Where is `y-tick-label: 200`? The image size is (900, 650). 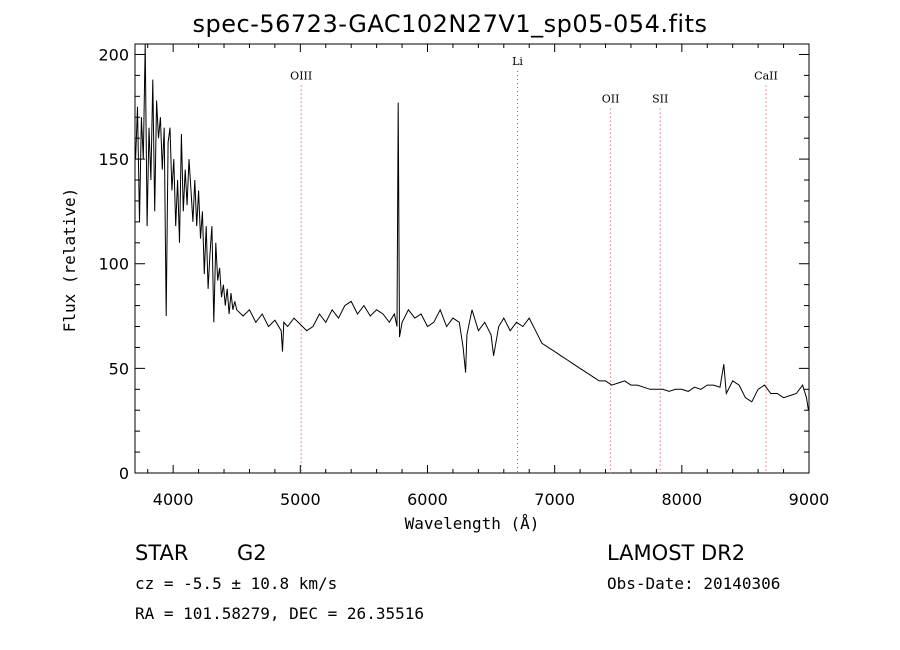
y-tick-label: 200 is located at coordinates (113, 54).